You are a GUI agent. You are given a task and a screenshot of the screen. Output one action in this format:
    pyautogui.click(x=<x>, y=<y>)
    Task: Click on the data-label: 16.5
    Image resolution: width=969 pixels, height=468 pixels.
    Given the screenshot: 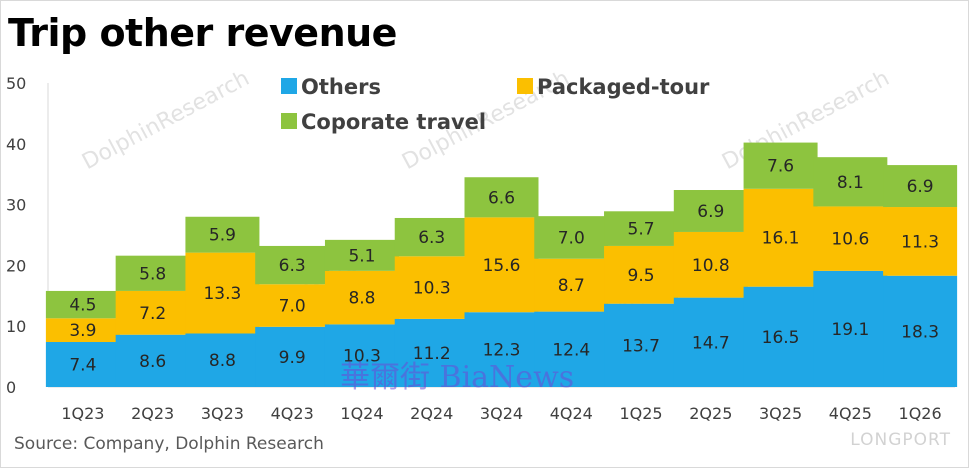 What is the action you would take?
    pyautogui.click(x=781, y=338)
    